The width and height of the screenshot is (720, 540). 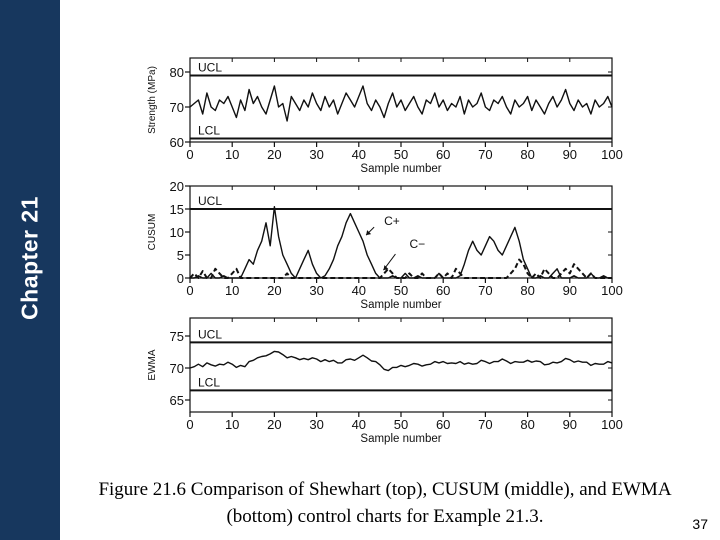 What do you see at coordinates (527, 290) in the screenshot?
I see `cusum-x-tick-label: 80` at bounding box center [527, 290].